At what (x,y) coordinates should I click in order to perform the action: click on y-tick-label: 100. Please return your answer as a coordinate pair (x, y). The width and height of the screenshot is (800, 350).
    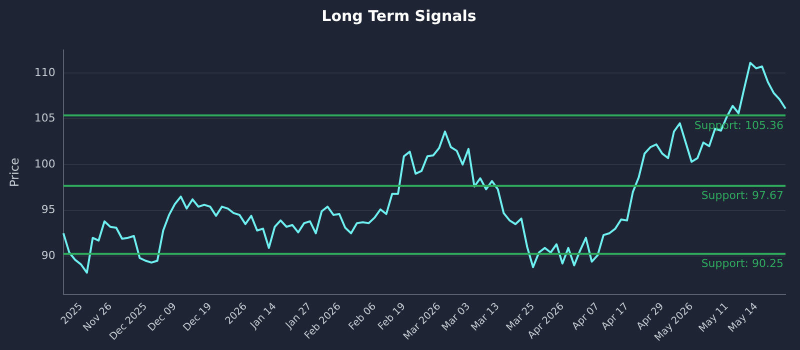
    Looking at the image, I should click on (45, 163).